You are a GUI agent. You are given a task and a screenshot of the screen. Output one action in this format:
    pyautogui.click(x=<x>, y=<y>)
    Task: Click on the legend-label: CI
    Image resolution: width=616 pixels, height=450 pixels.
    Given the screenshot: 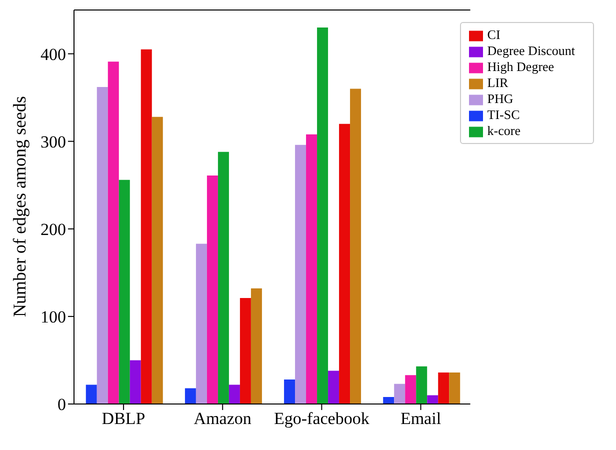 What is the action you would take?
    pyautogui.click(x=493, y=34)
    